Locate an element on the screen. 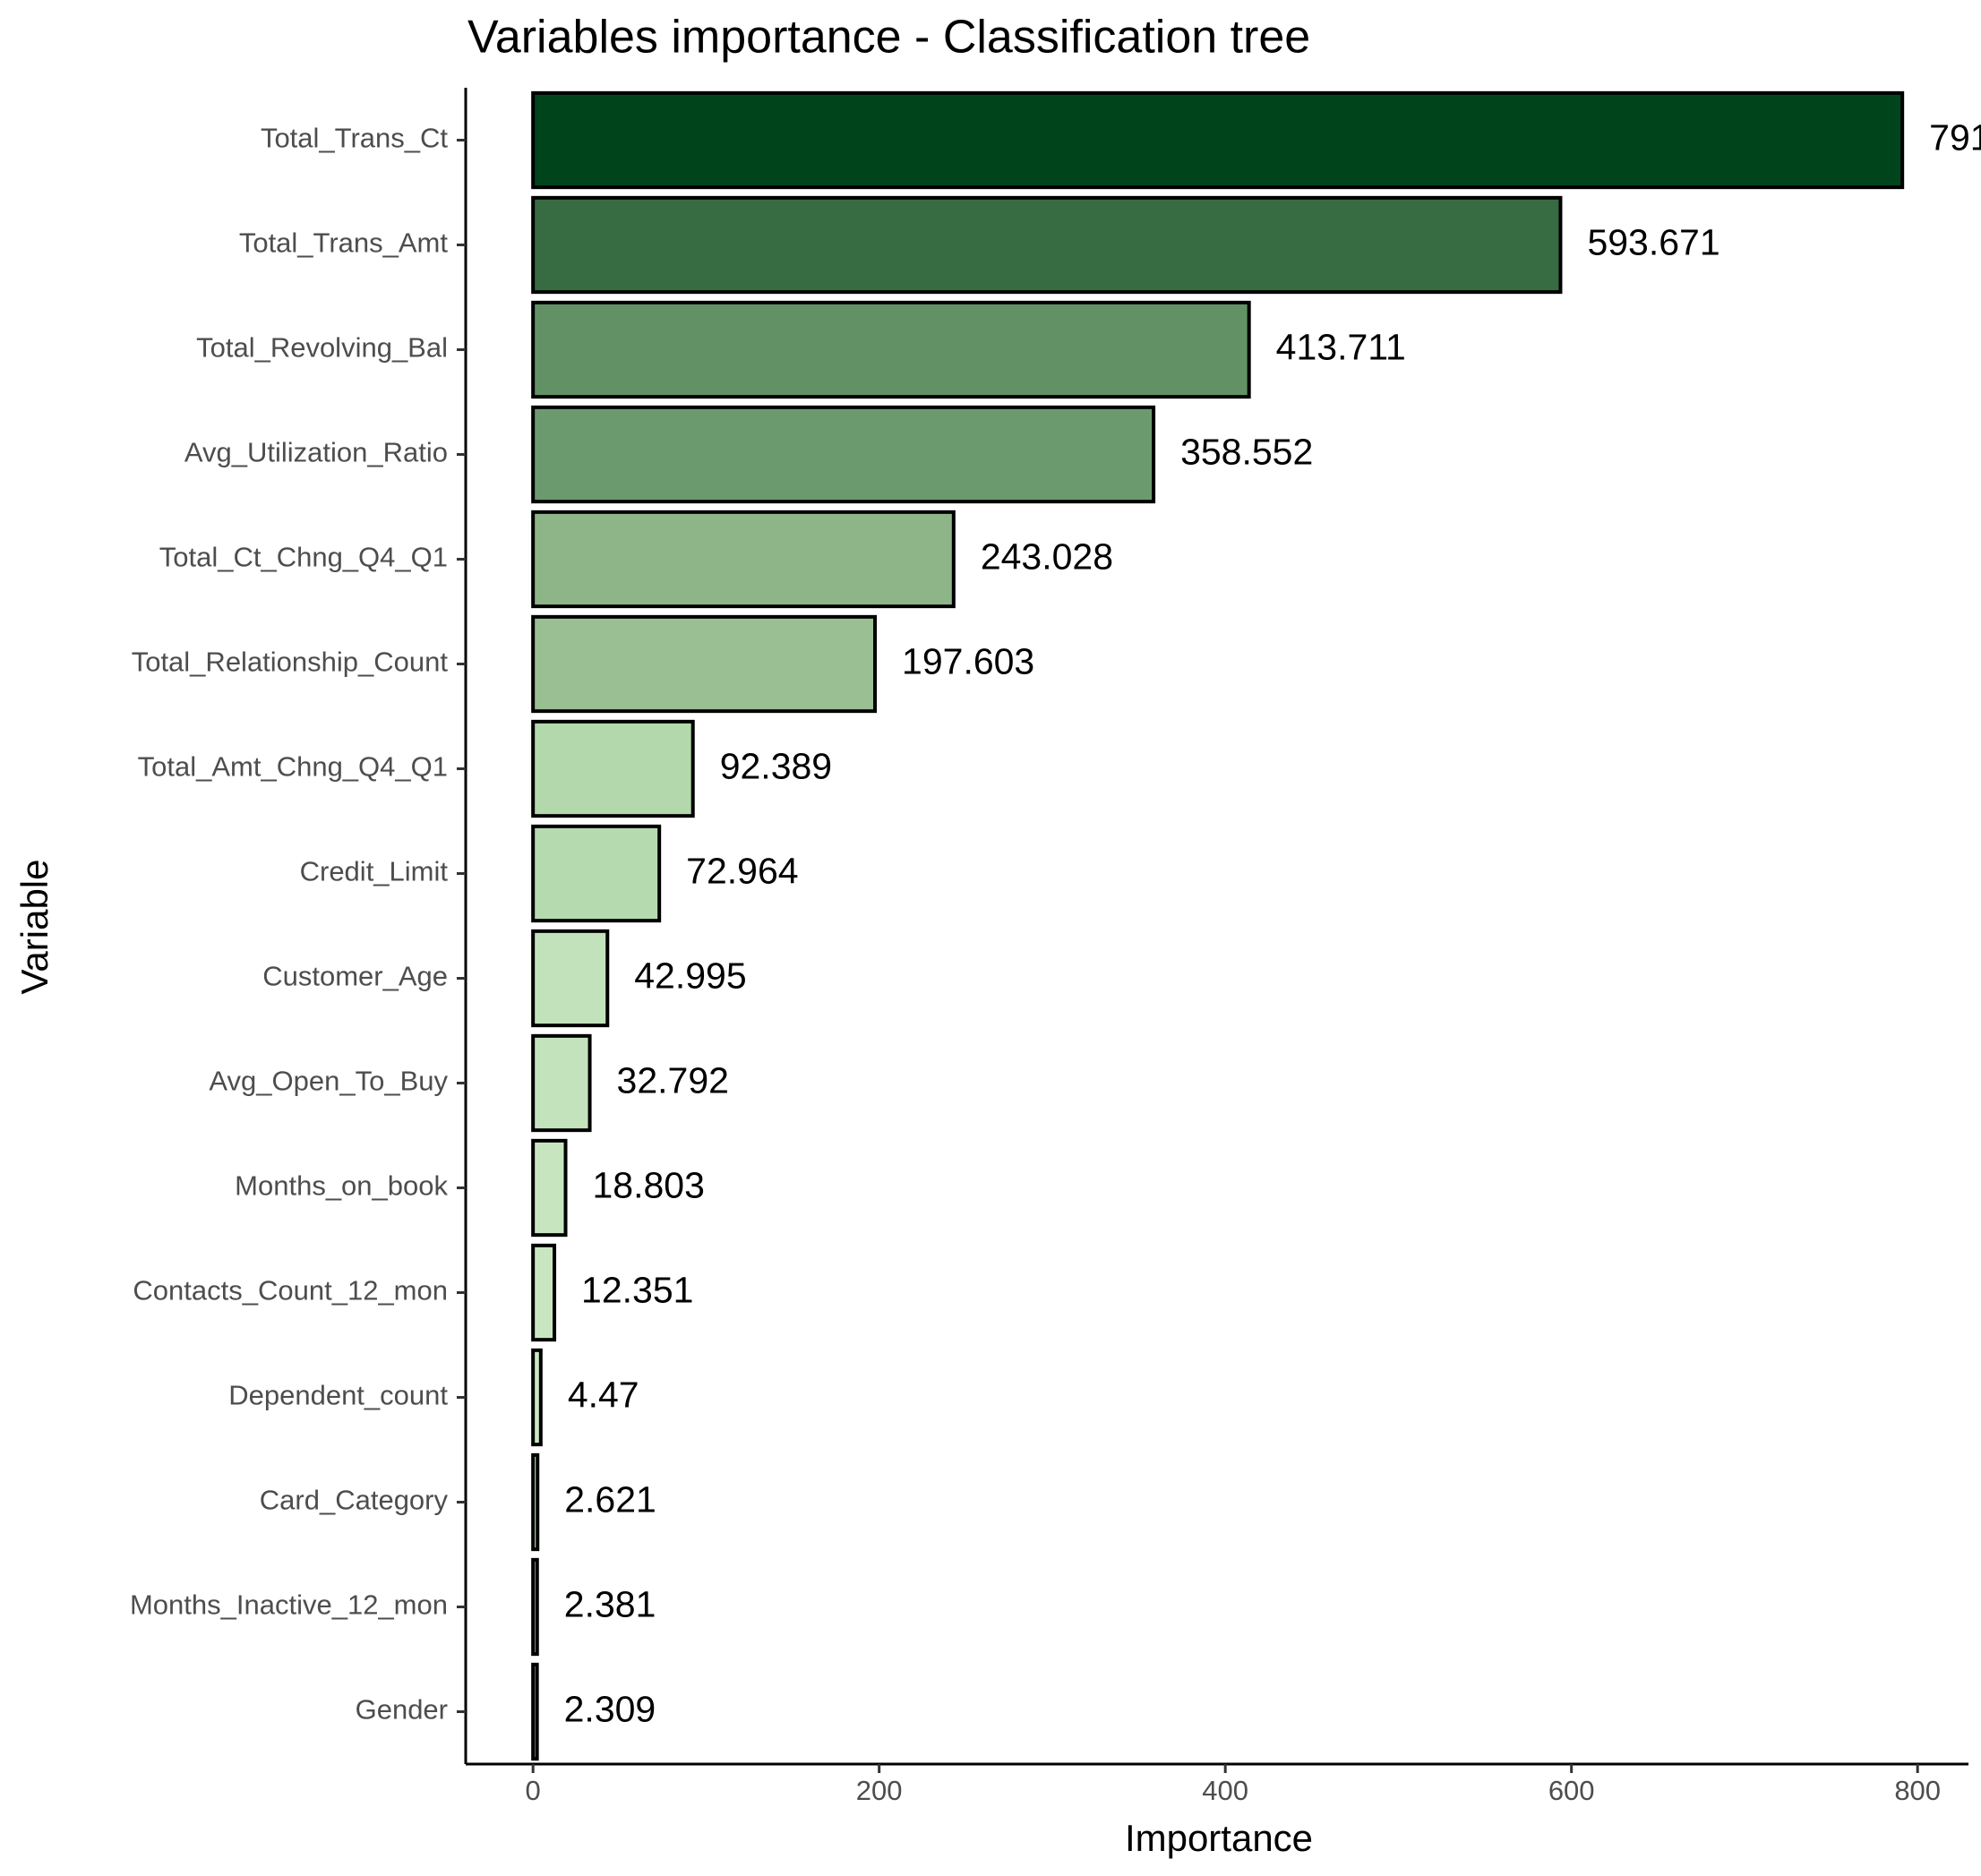  y-tick-label: Total_Amt_Chng_Q4_Q1 is located at coordinates (293, 767).